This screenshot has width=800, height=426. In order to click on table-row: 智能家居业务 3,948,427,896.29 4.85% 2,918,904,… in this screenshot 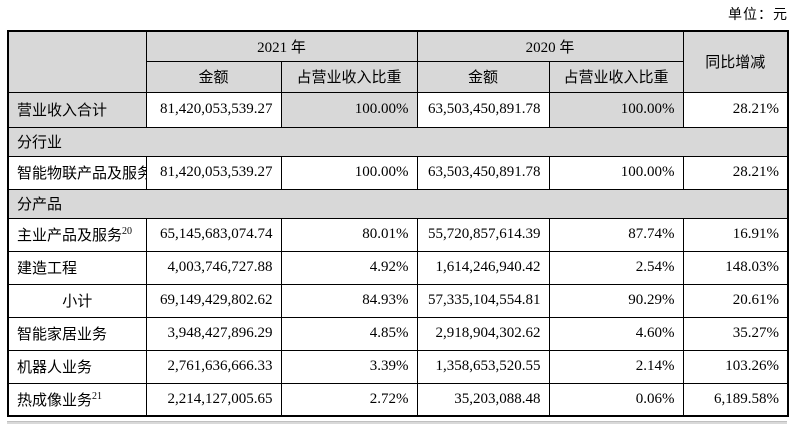, I will do `click(398, 333)`.